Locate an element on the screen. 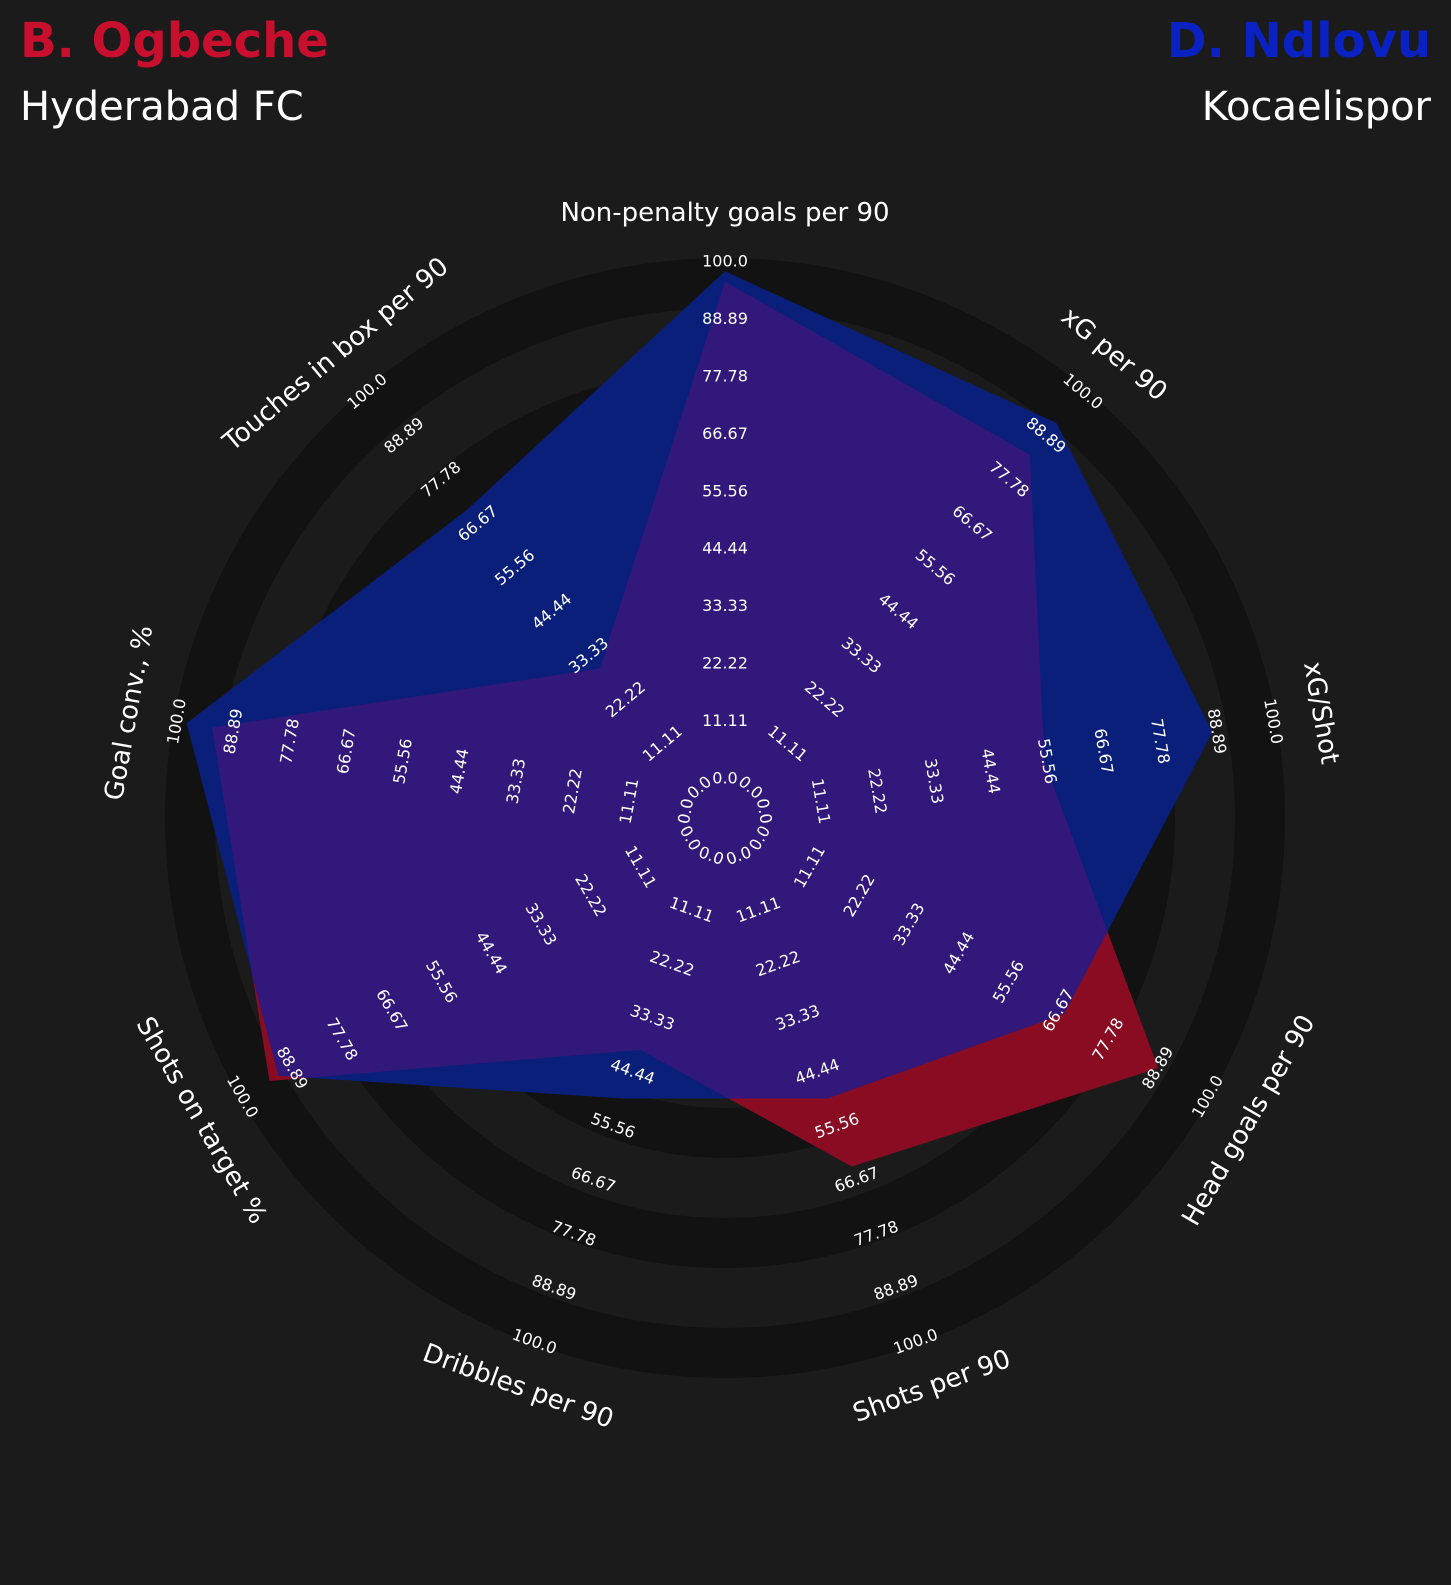 The image size is (1451, 1585). axis-label: xG/Shot is located at coordinates (1320, 712).